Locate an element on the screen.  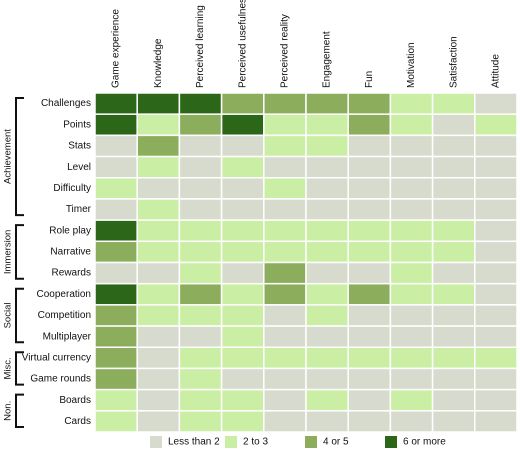
column-label: Satisfaction is located at coordinates (453, 62).